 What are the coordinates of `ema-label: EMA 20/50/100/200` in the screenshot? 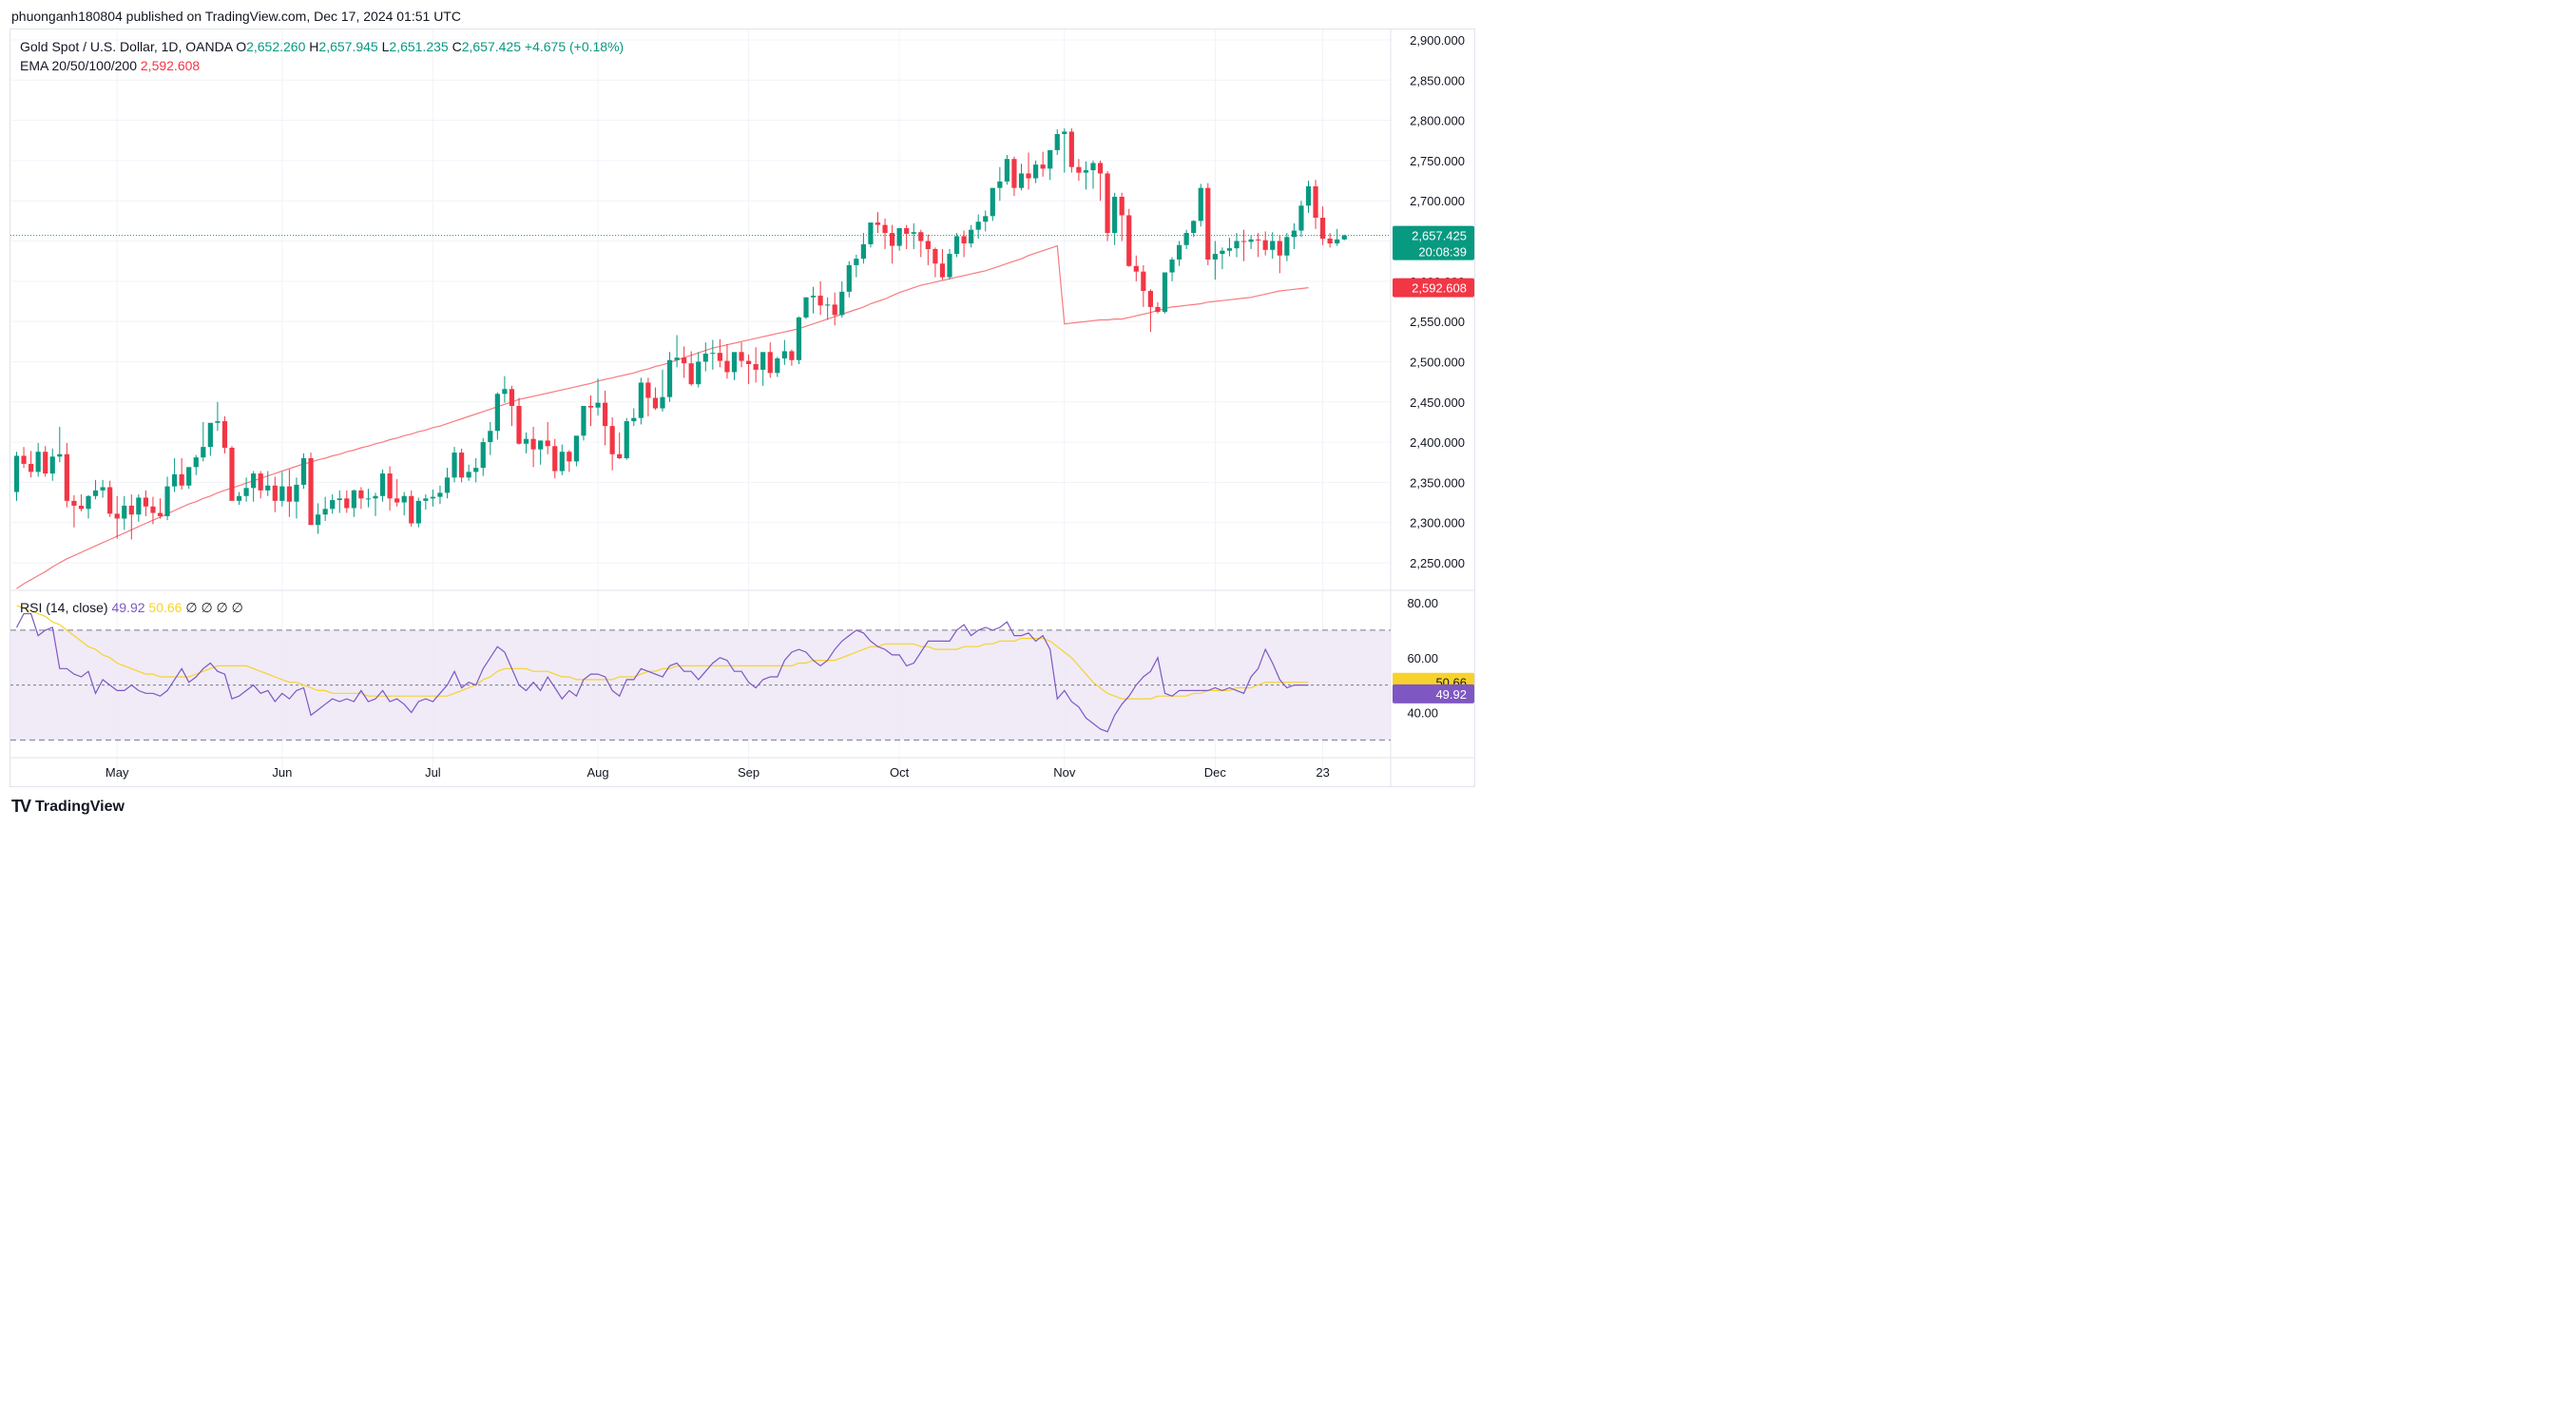 It's located at (78, 65).